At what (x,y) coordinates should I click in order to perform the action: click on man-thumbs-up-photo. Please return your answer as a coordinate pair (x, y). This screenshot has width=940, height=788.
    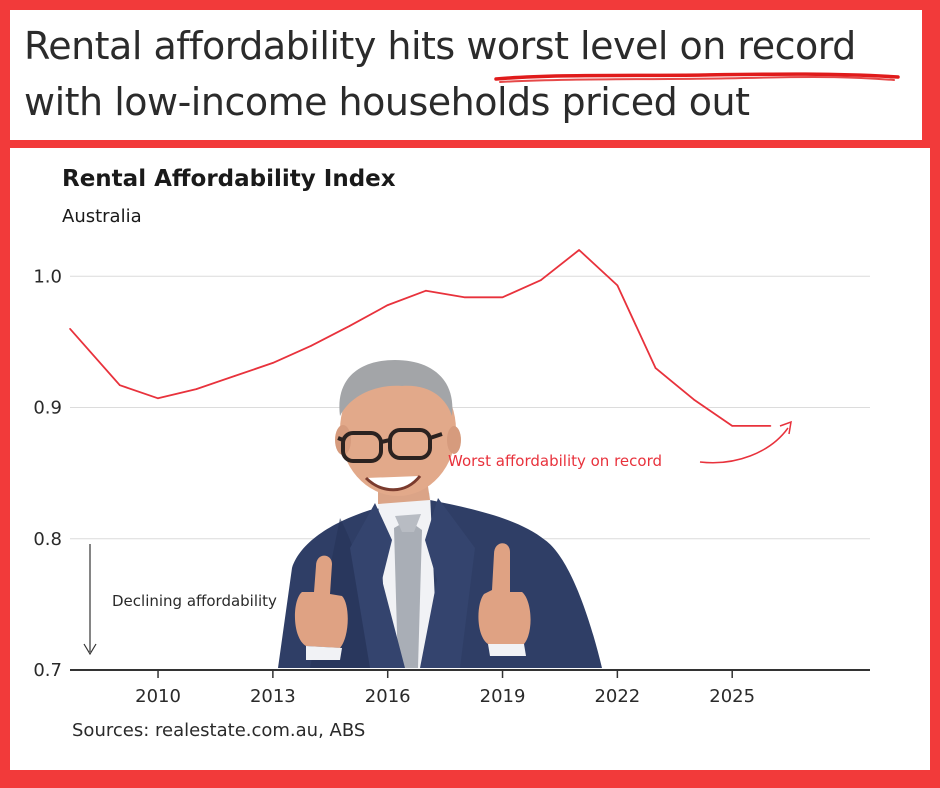
    Looking at the image, I should click on (440, 514).